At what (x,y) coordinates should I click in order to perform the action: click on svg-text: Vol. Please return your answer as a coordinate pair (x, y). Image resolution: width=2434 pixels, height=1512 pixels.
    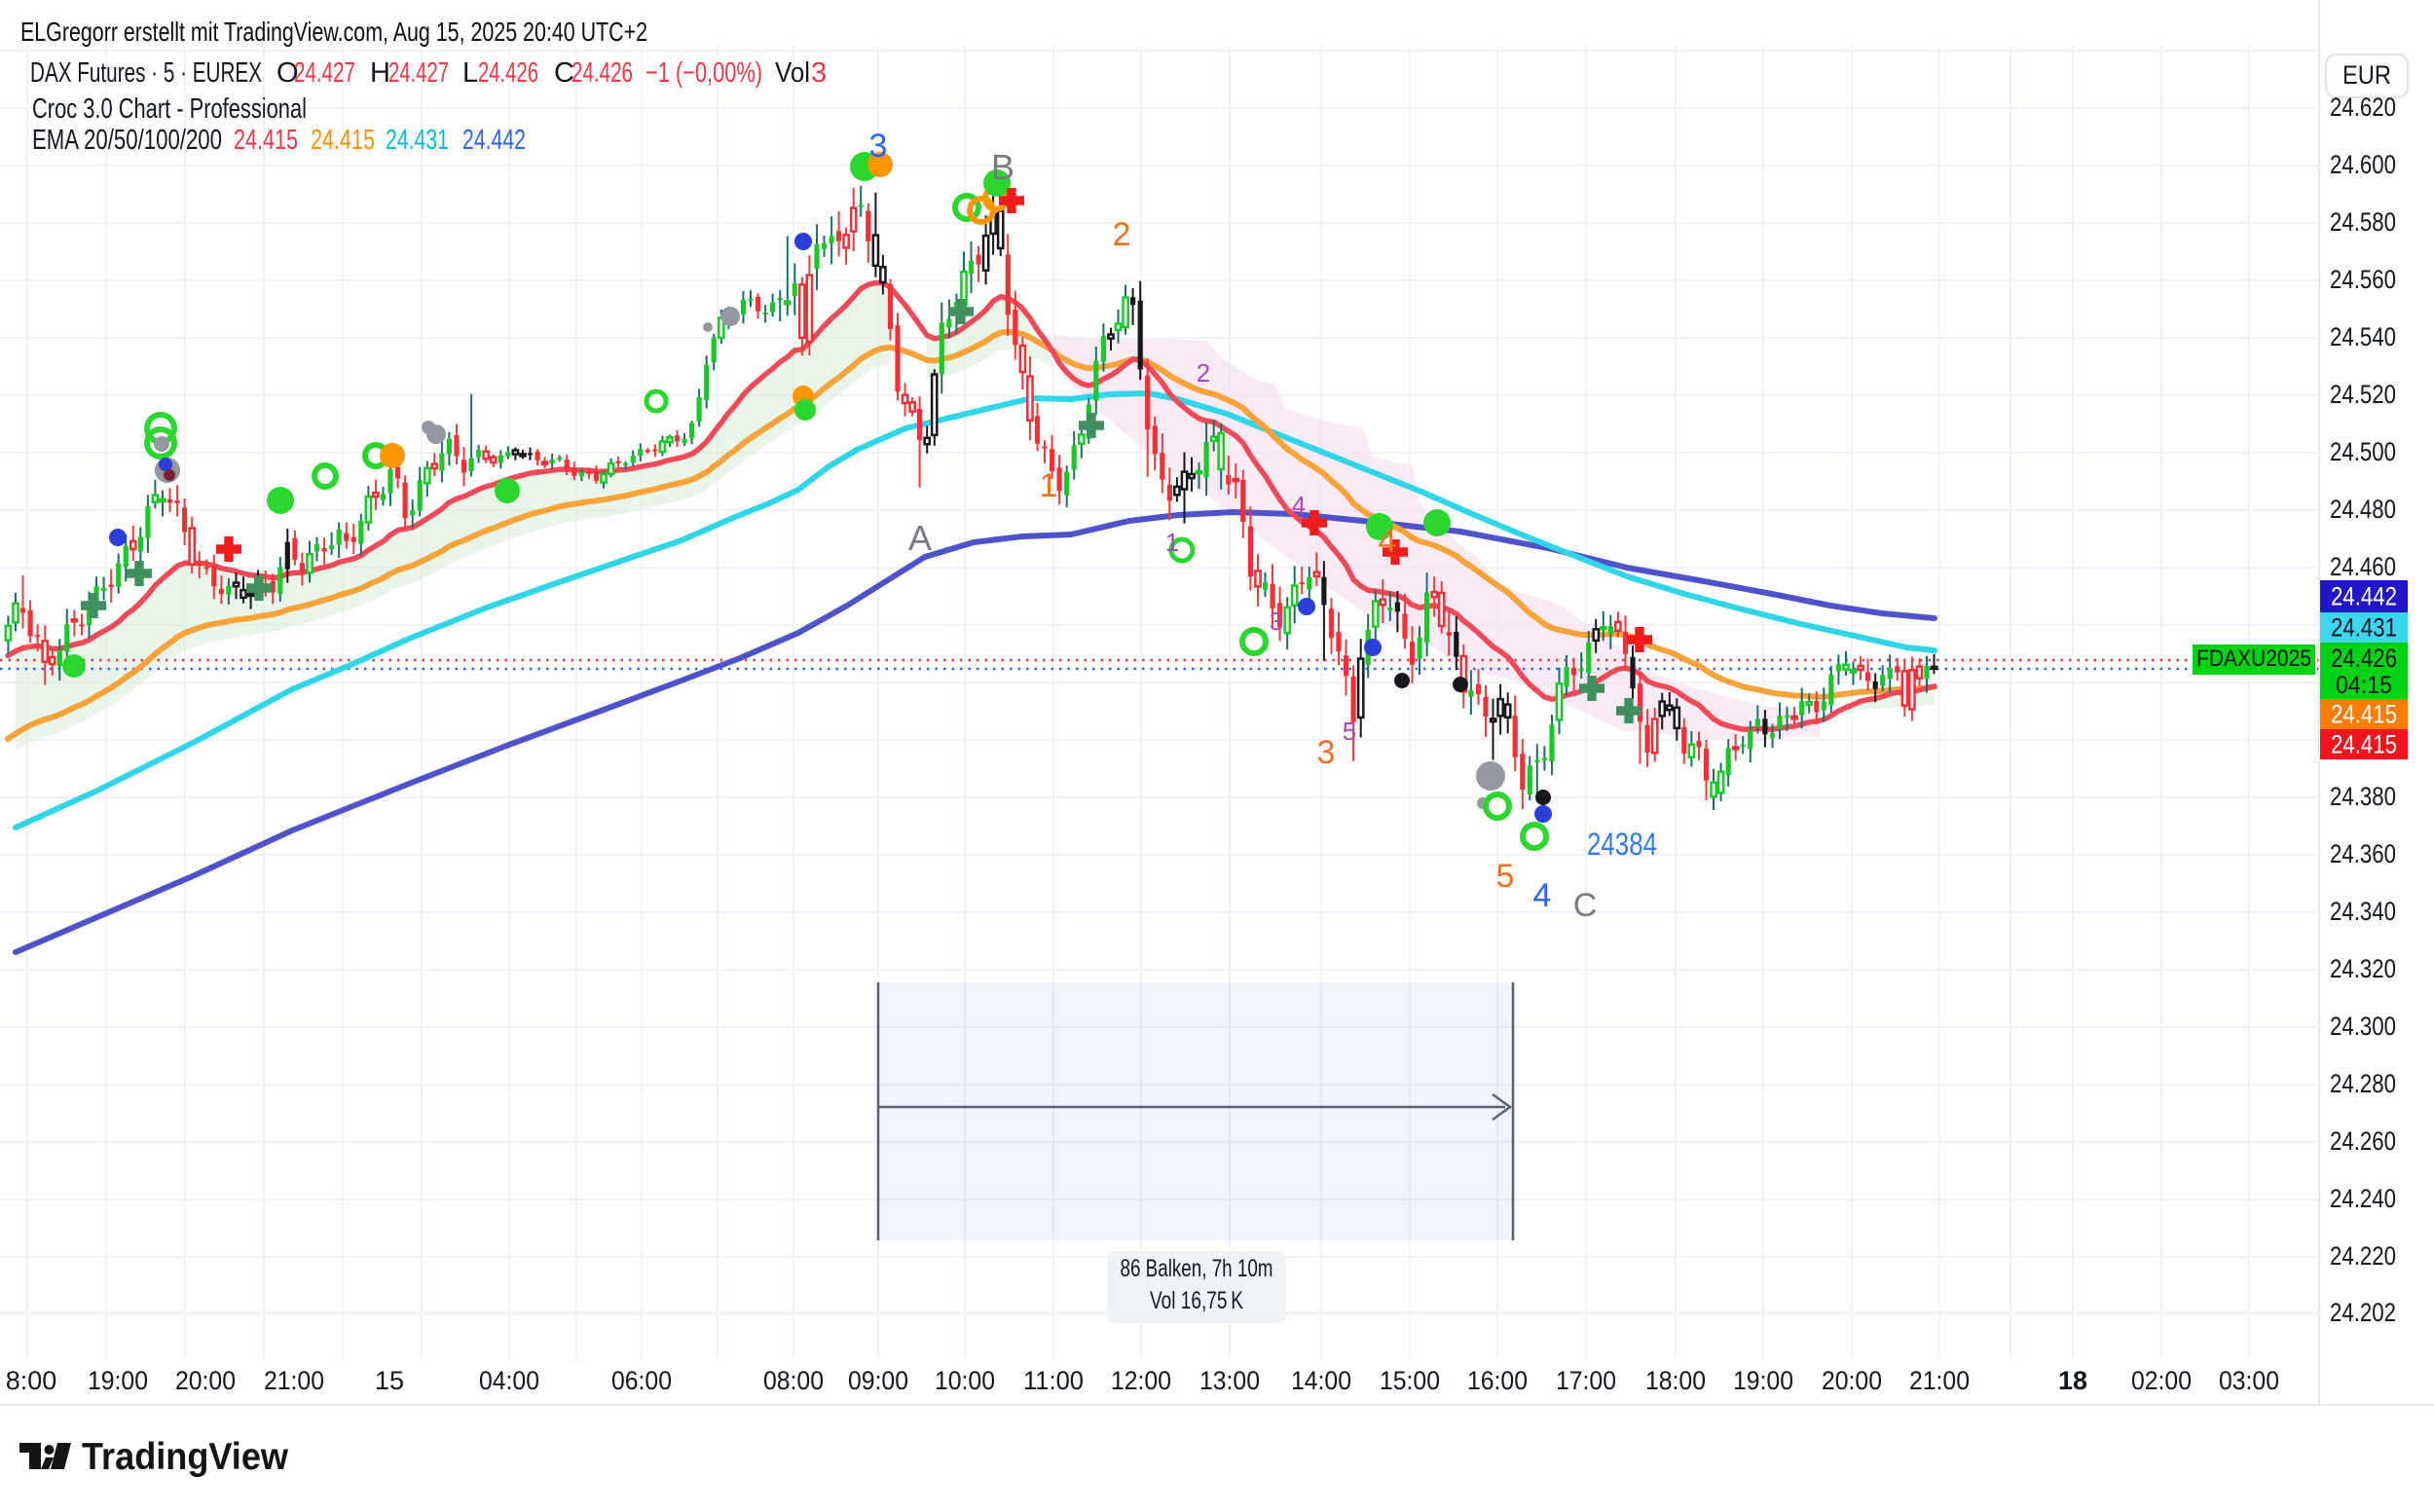
    Looking at the image, I should click on (792, 73).